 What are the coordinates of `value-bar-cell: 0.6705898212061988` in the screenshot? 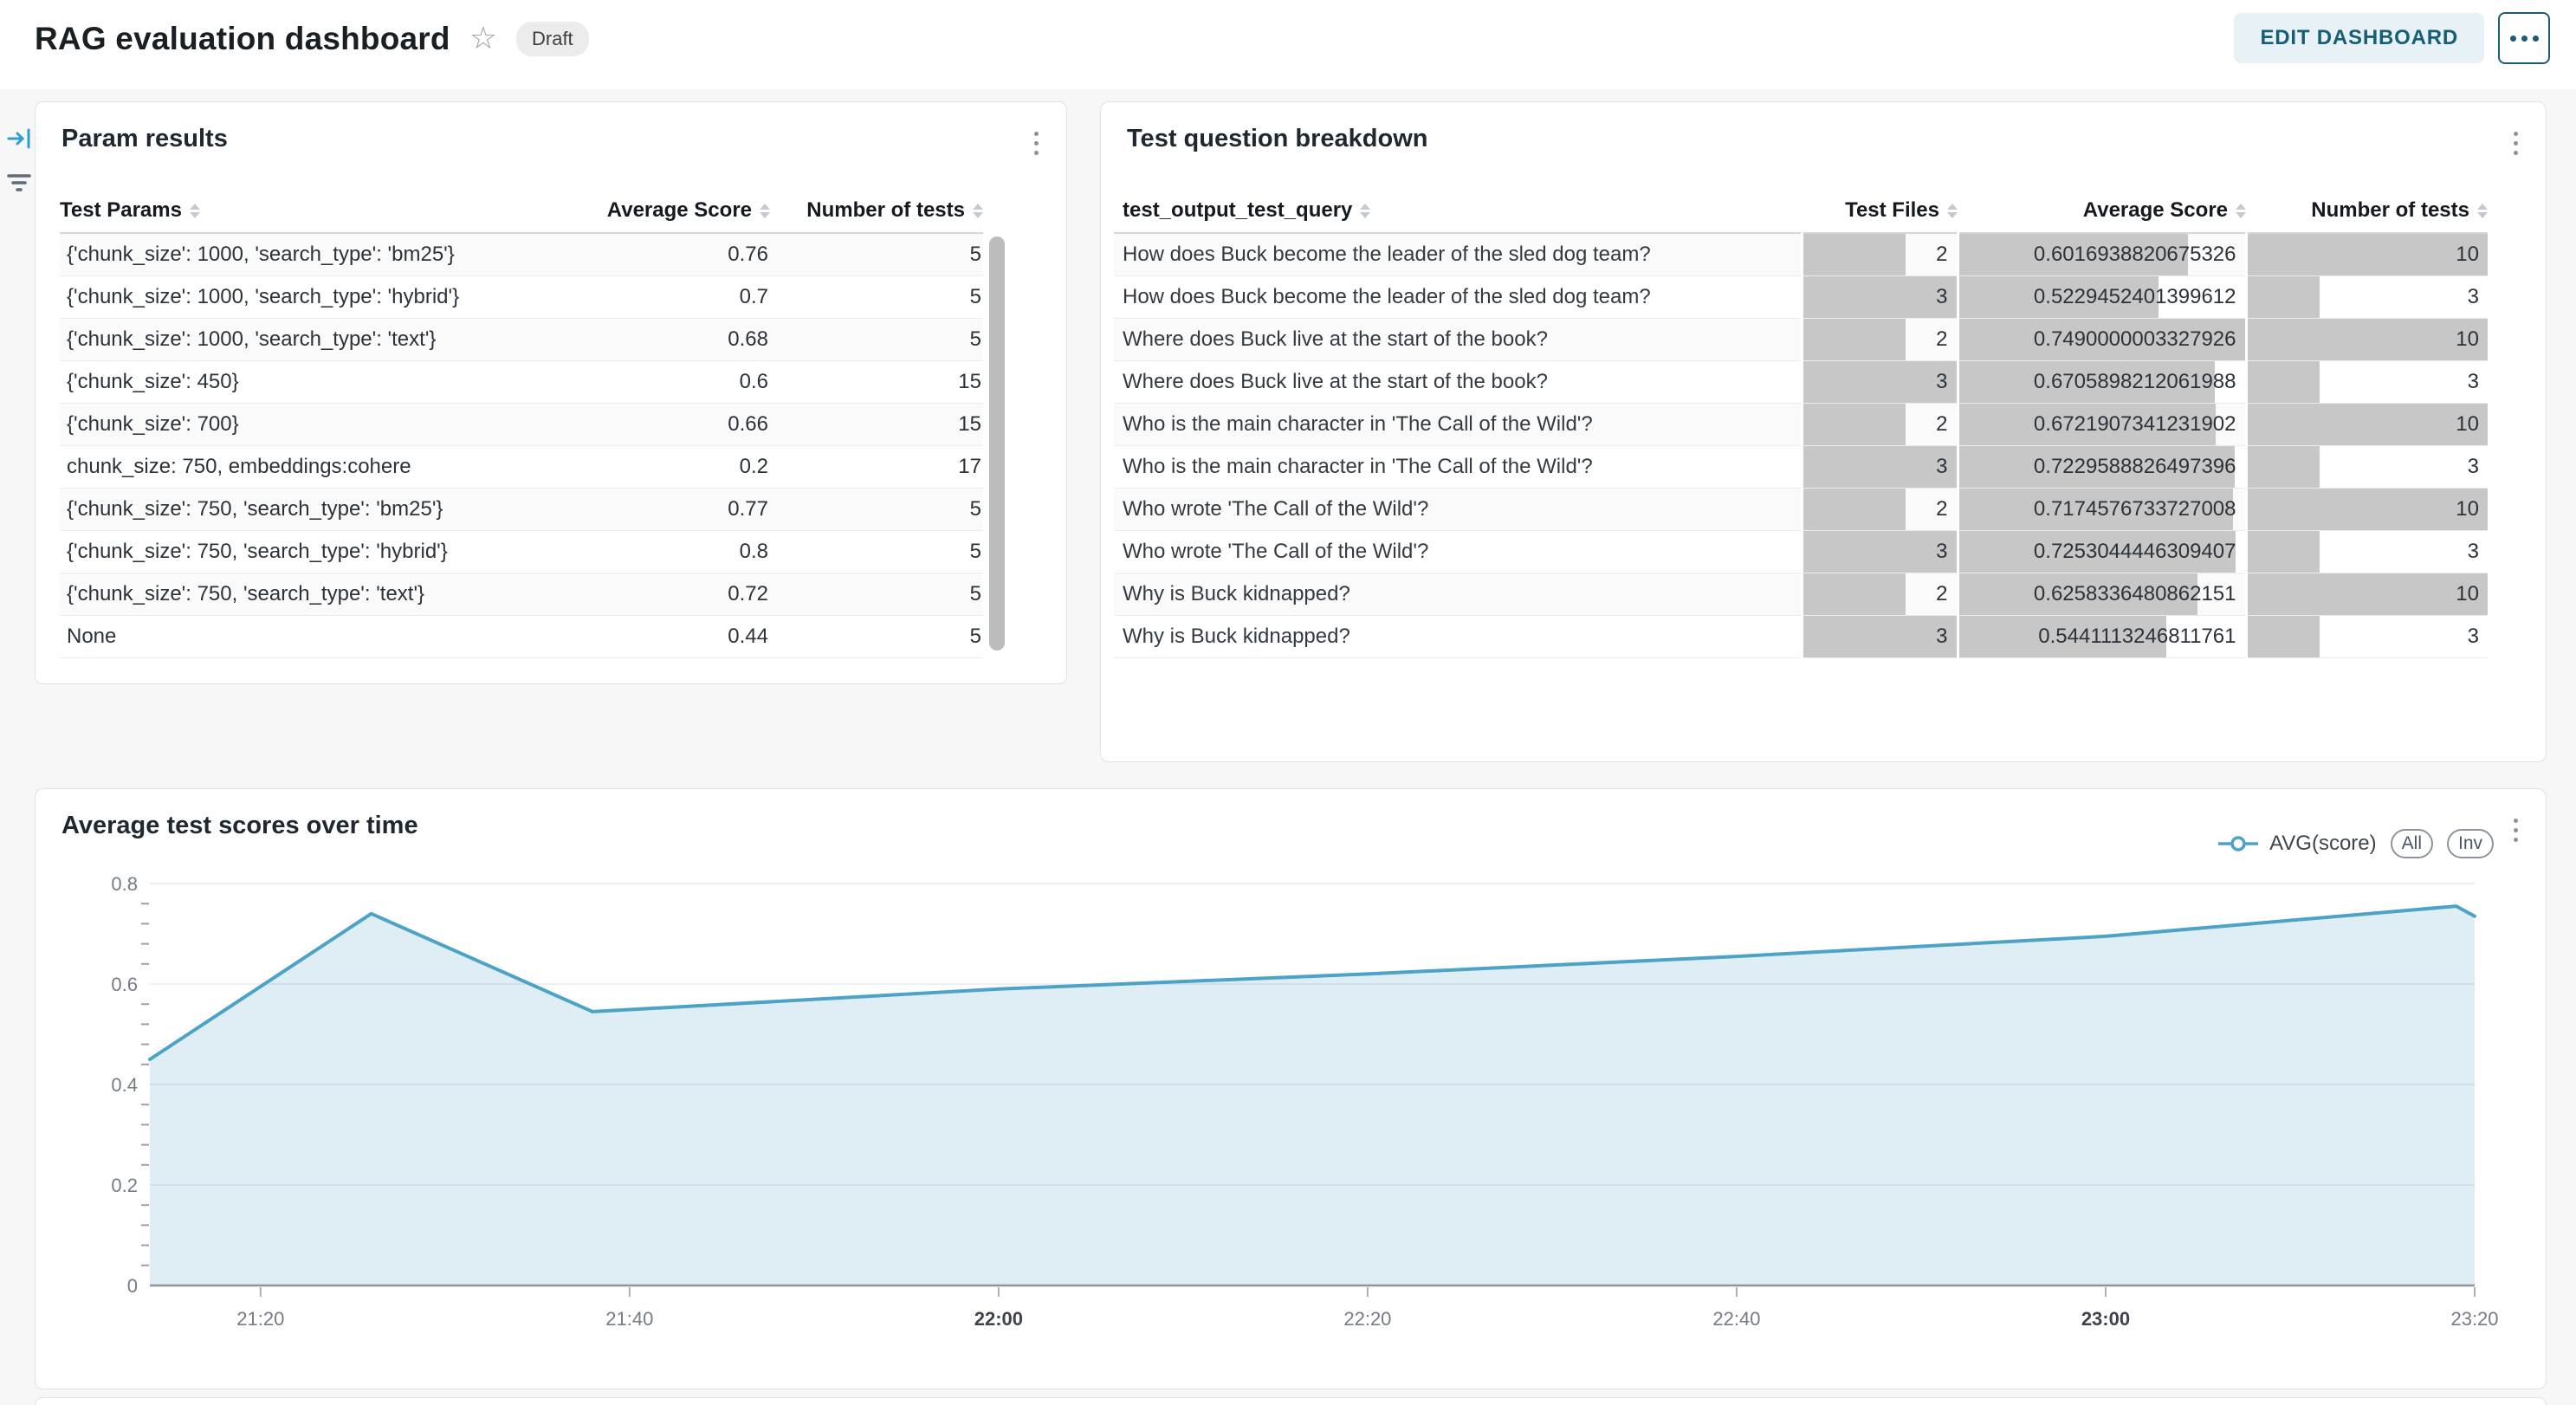 It's located at (2101, 382).